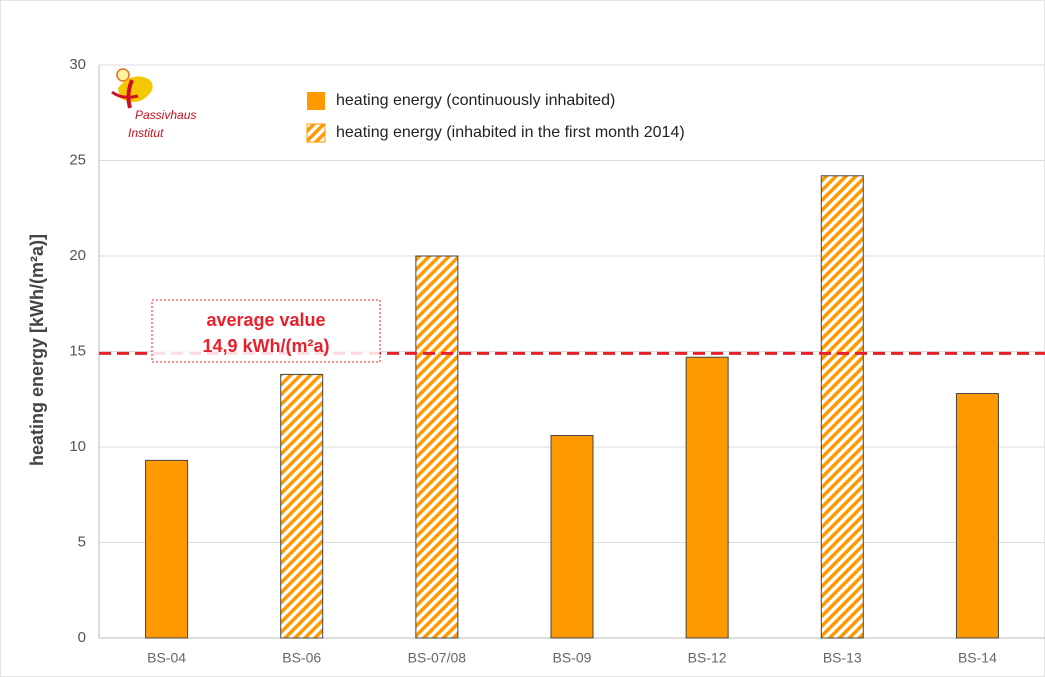 The image size is (1045, 677). Describe the element at coordinates (165, 115) in the screenshot. I see `logo-text: Passivhaus` at that location.